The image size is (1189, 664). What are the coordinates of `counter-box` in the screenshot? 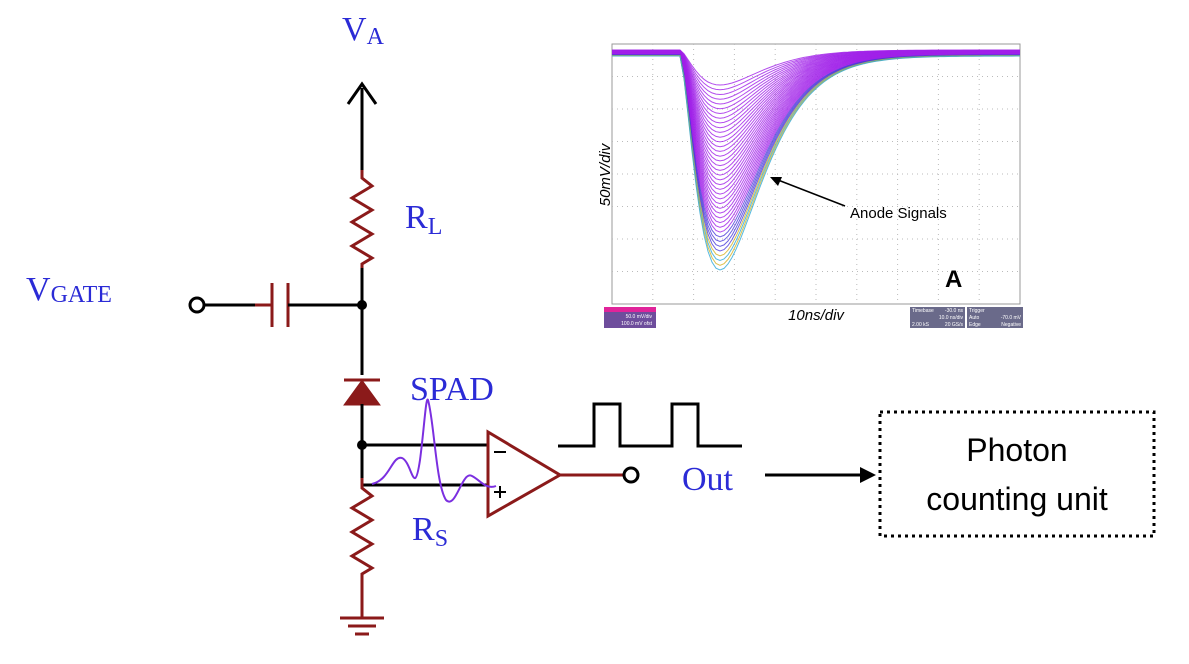 It's located at (1017, 474).